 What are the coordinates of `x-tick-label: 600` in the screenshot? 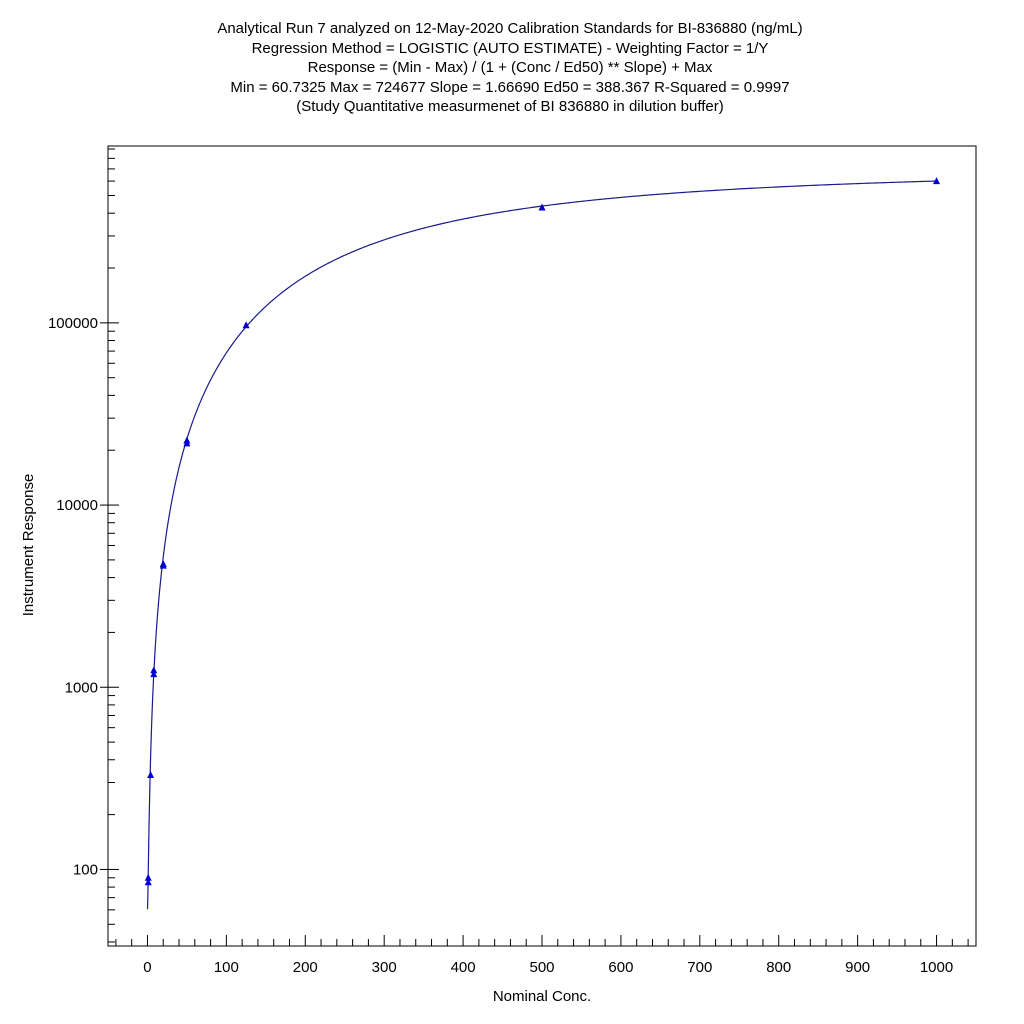 It's located at (620, 967).